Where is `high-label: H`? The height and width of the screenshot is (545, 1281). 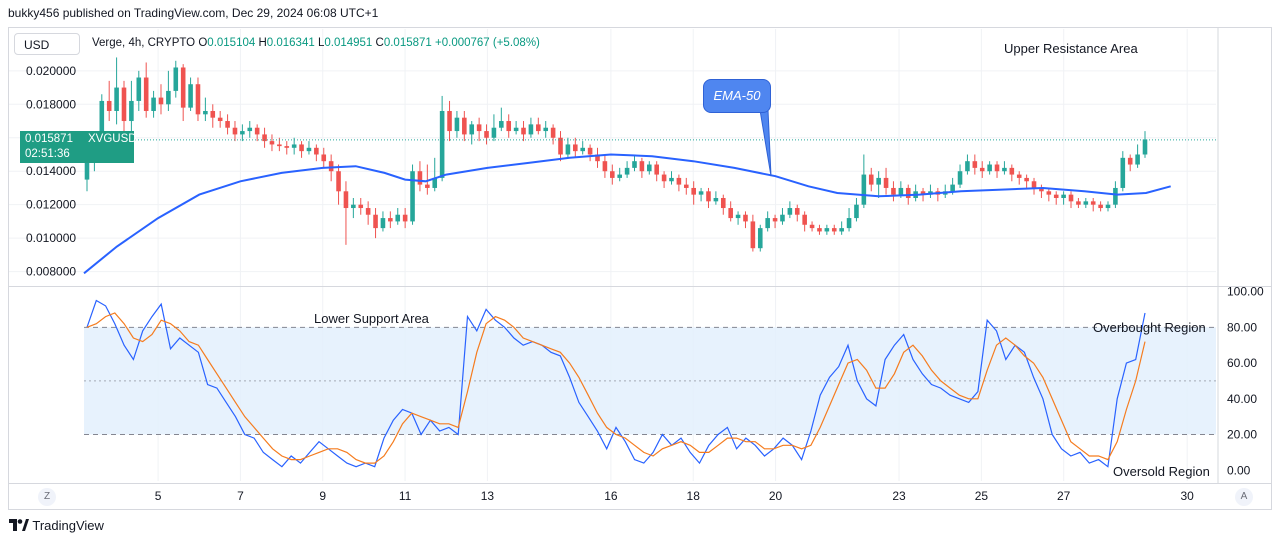 high-label: H is located at coordinates (262, 43).